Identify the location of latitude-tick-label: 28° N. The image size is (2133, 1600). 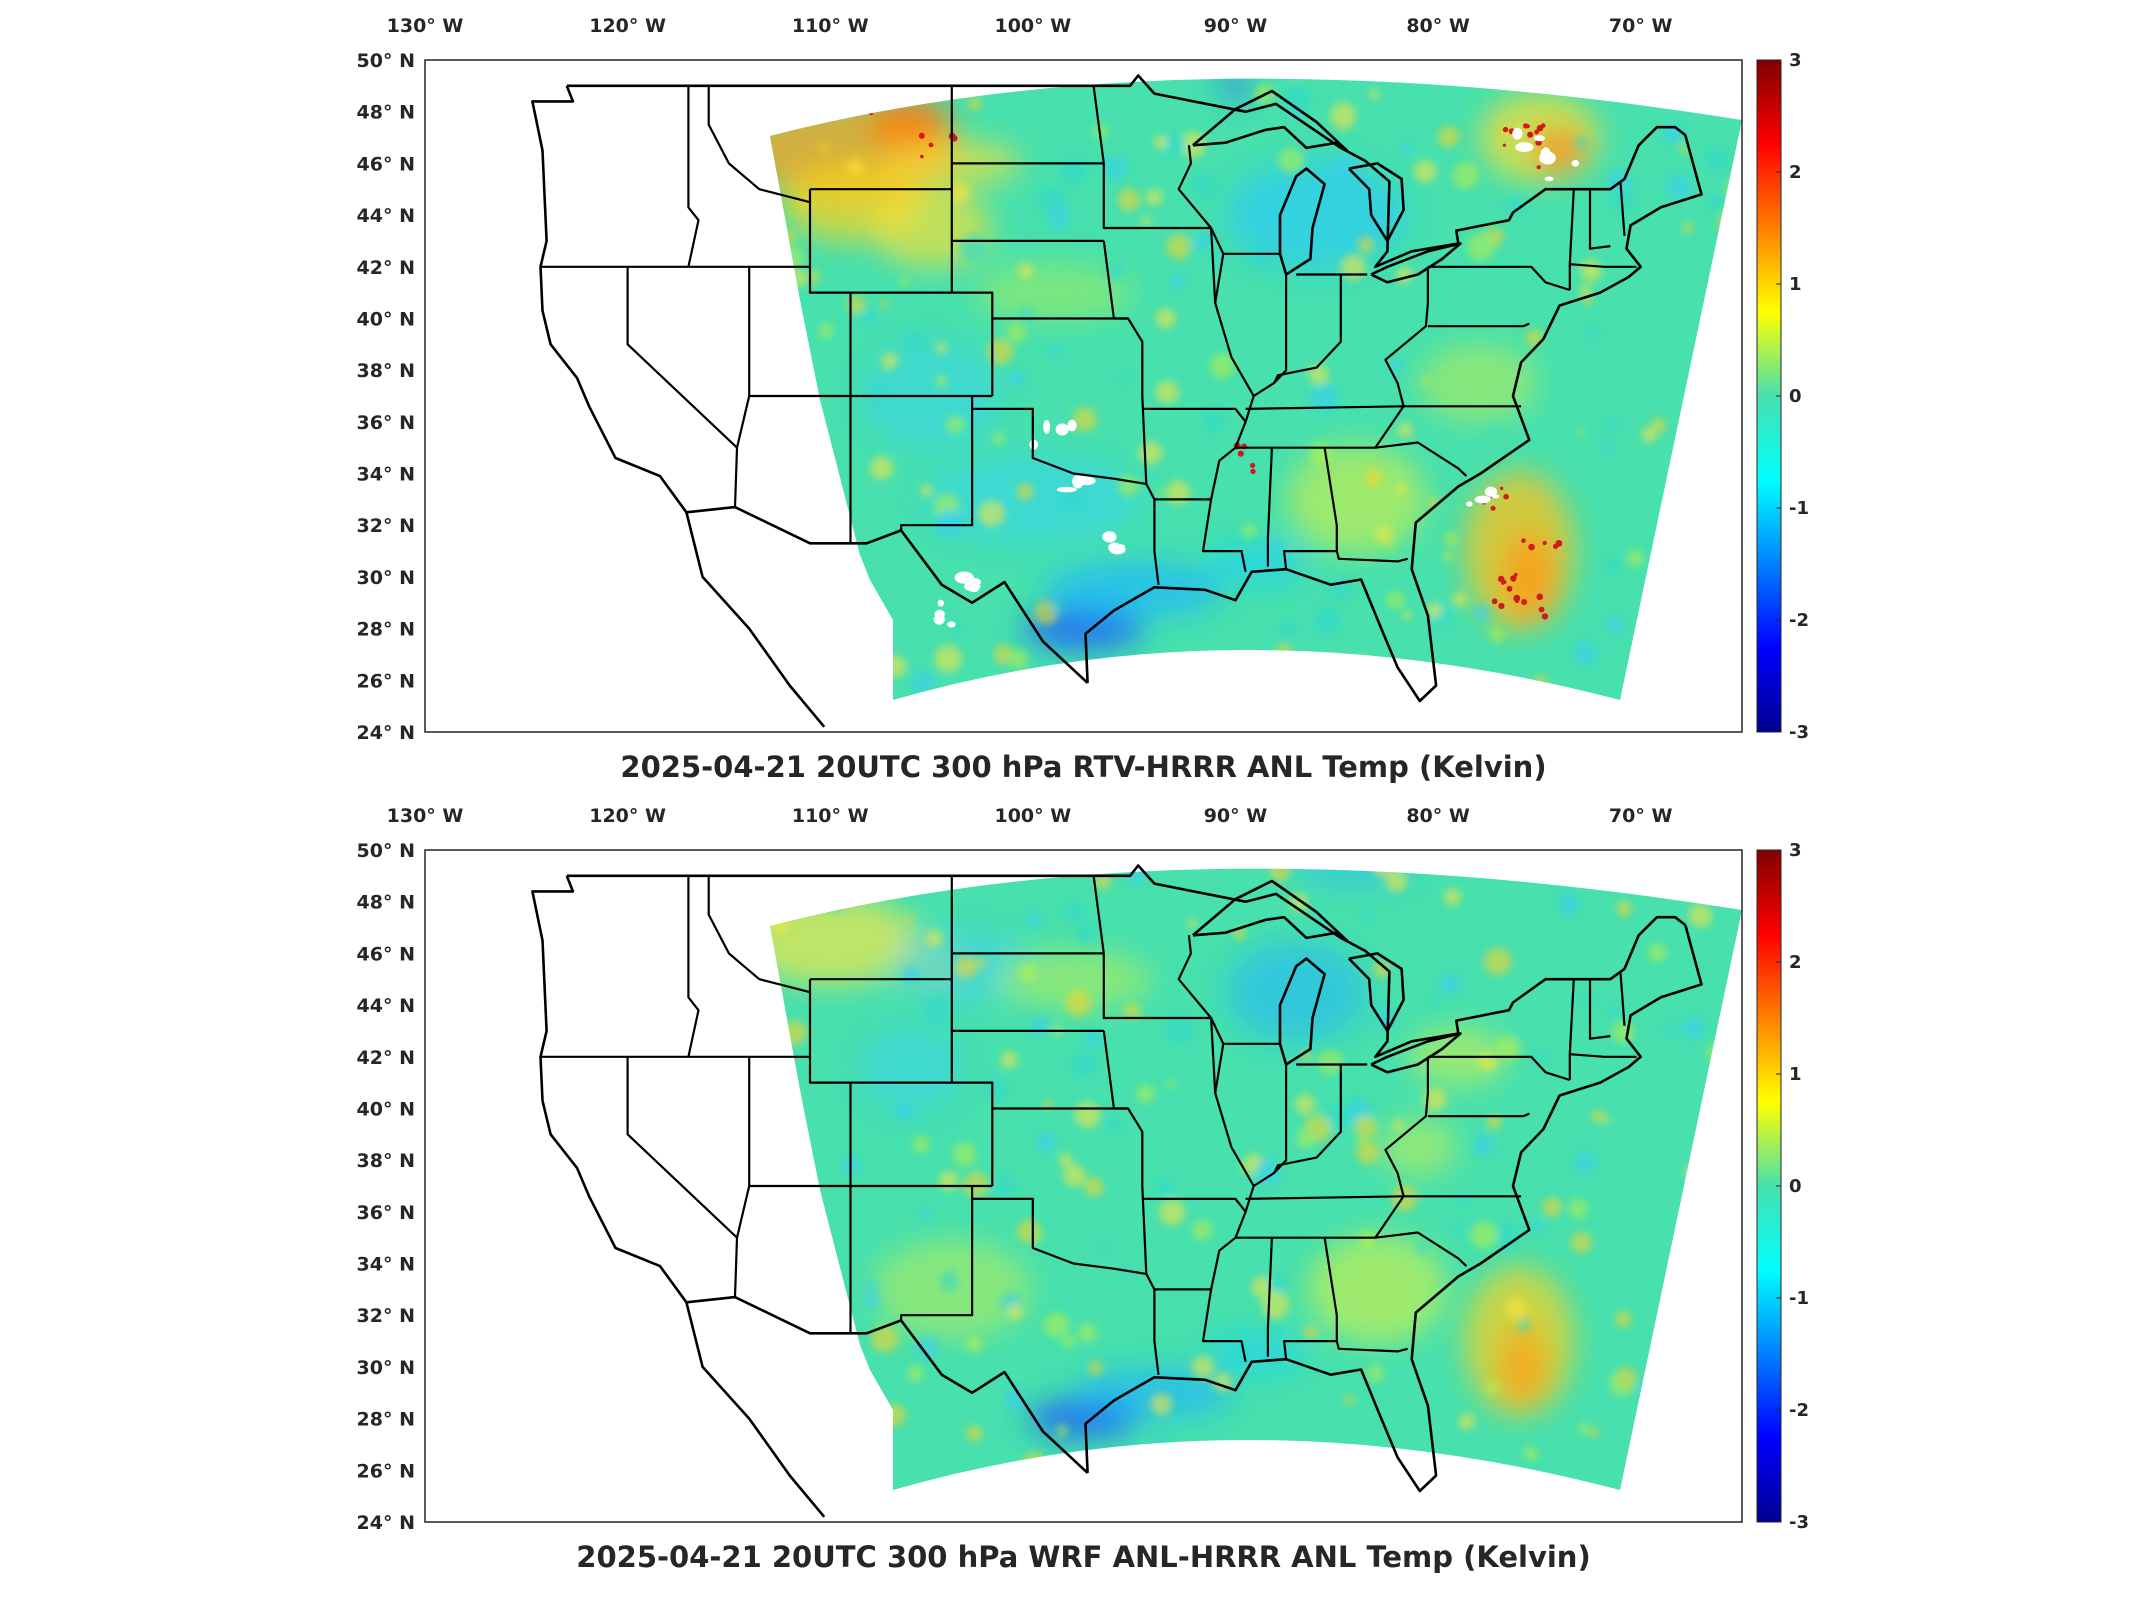
(386, 1420).